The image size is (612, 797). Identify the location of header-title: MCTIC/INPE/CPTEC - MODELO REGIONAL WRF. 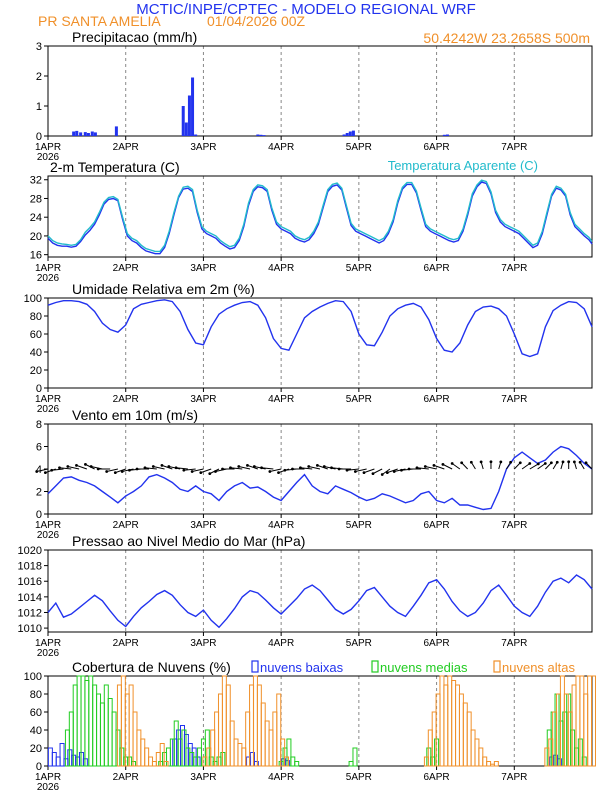
(305, 9).